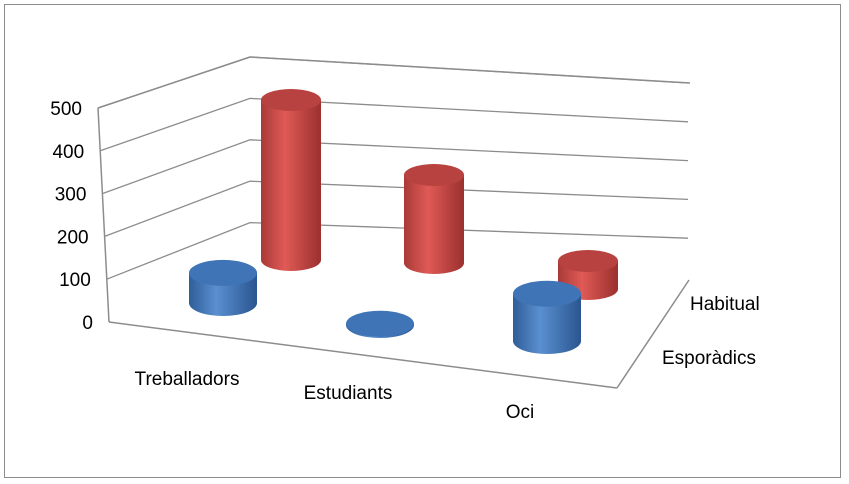 The image size is (849, 484). I want to click on y-tick-label: 200, so click(73, 237).